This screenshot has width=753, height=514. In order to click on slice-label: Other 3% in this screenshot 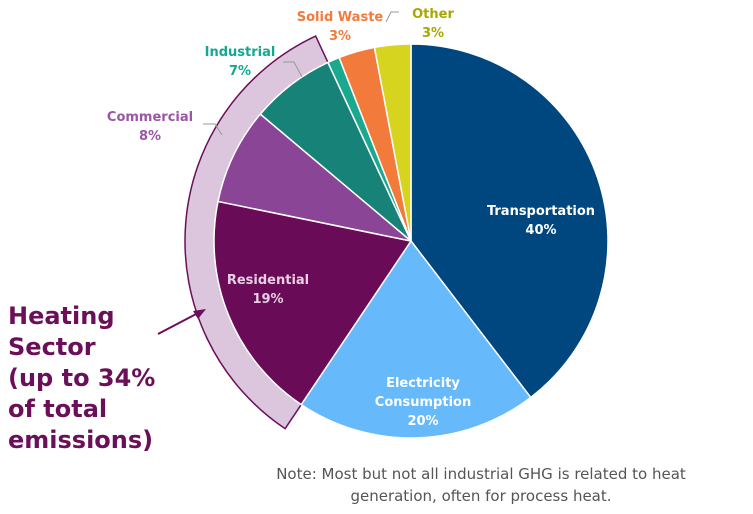, I will do `click(433, 24)`.